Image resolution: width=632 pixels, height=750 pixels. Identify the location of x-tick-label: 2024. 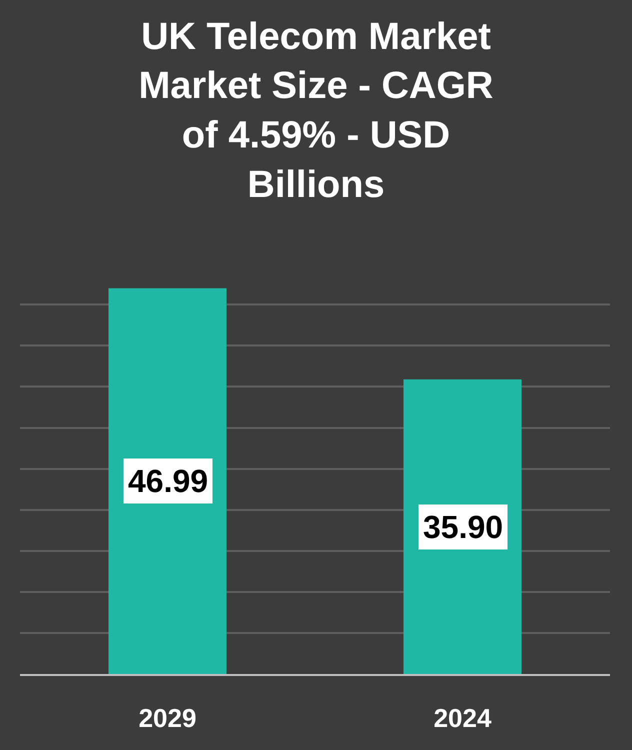
(463, 717).